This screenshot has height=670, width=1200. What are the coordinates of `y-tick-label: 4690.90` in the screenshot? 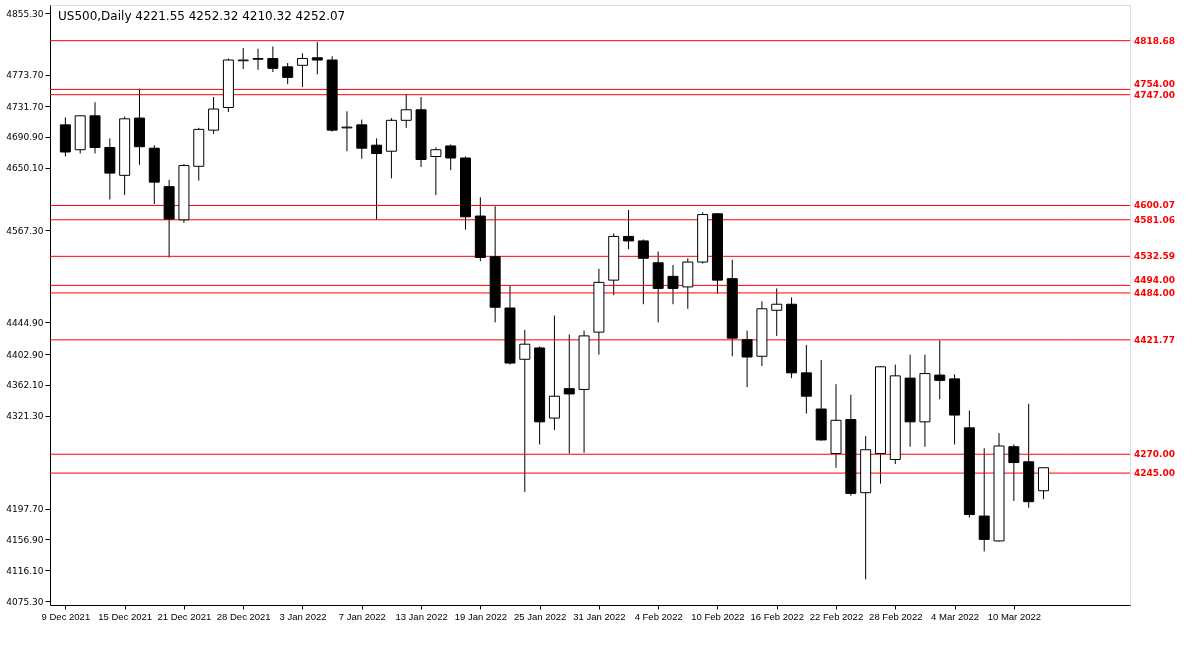 It's located at (25, 137).